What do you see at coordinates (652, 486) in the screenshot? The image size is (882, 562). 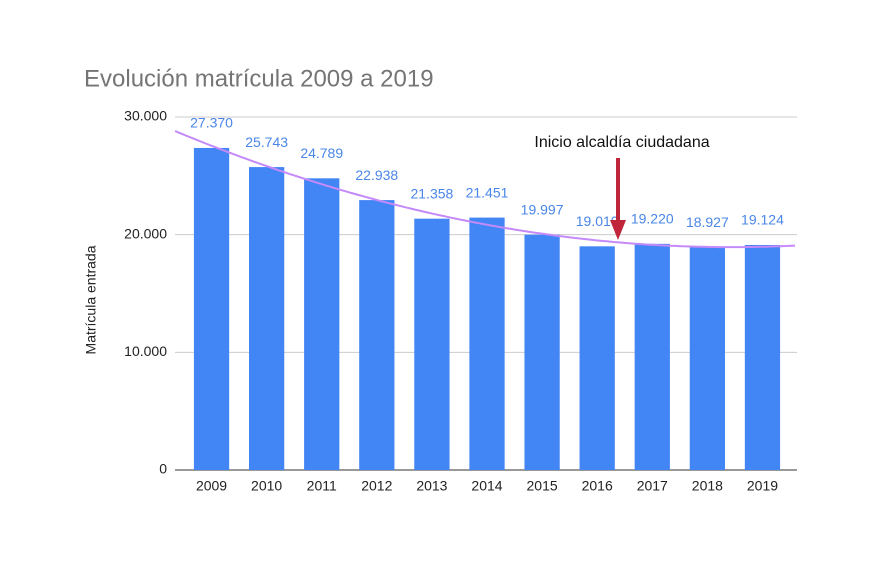 I see `x-tick-label: 2017` at bounding box center [652, 486].